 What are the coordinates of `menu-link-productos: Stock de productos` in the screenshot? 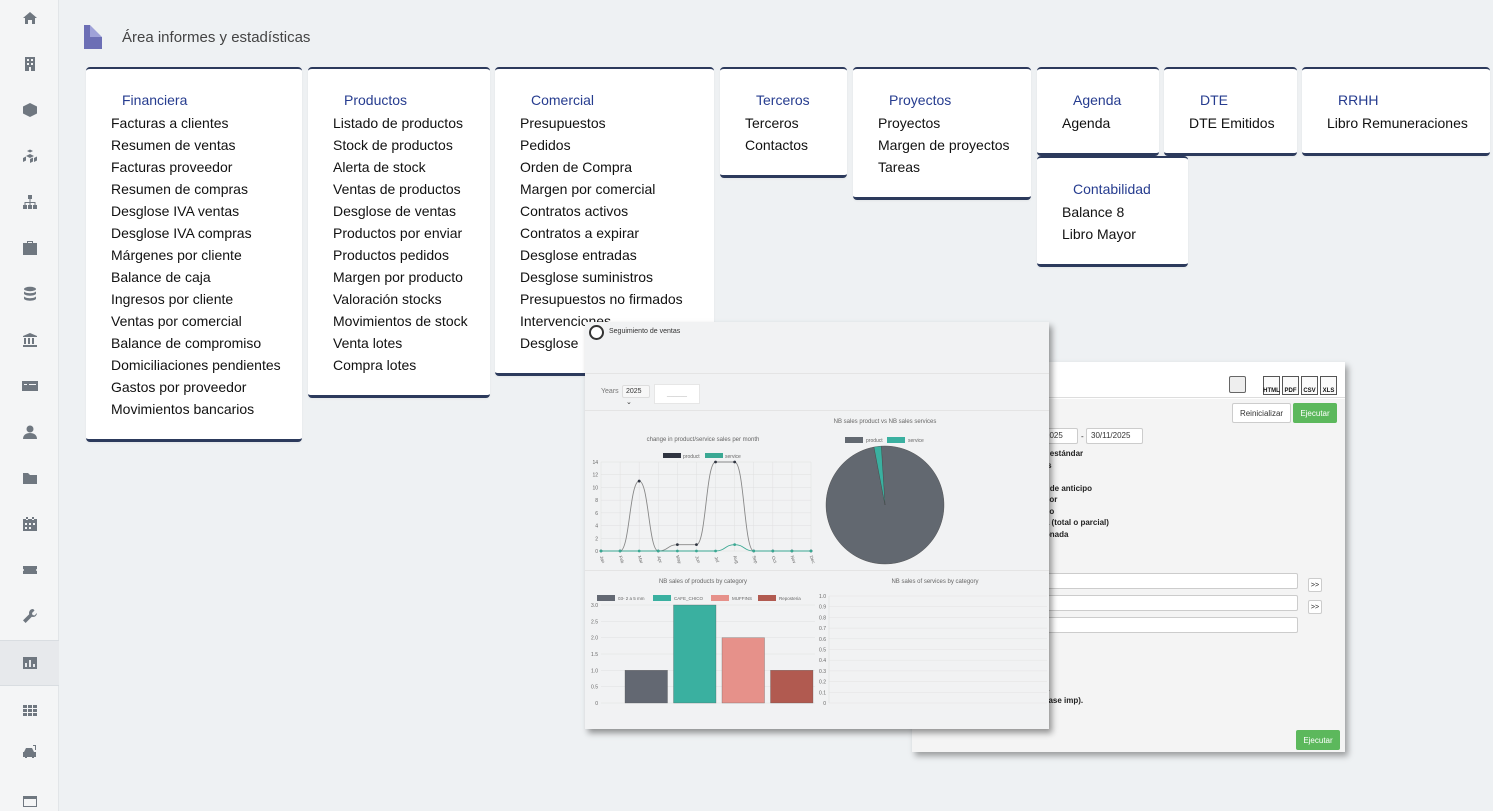 It's located at (393, 145).